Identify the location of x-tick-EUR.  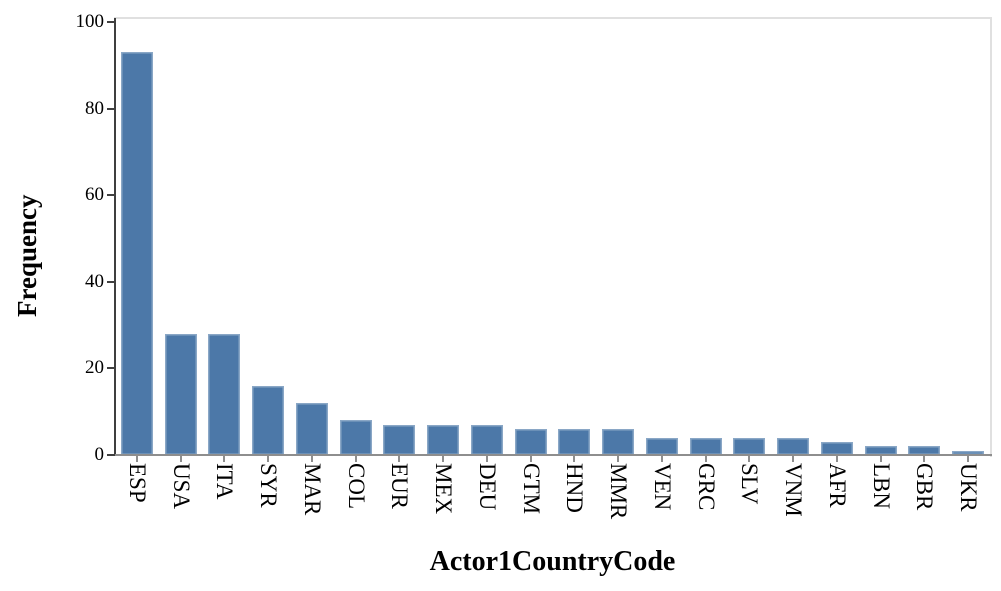
(399, 458).